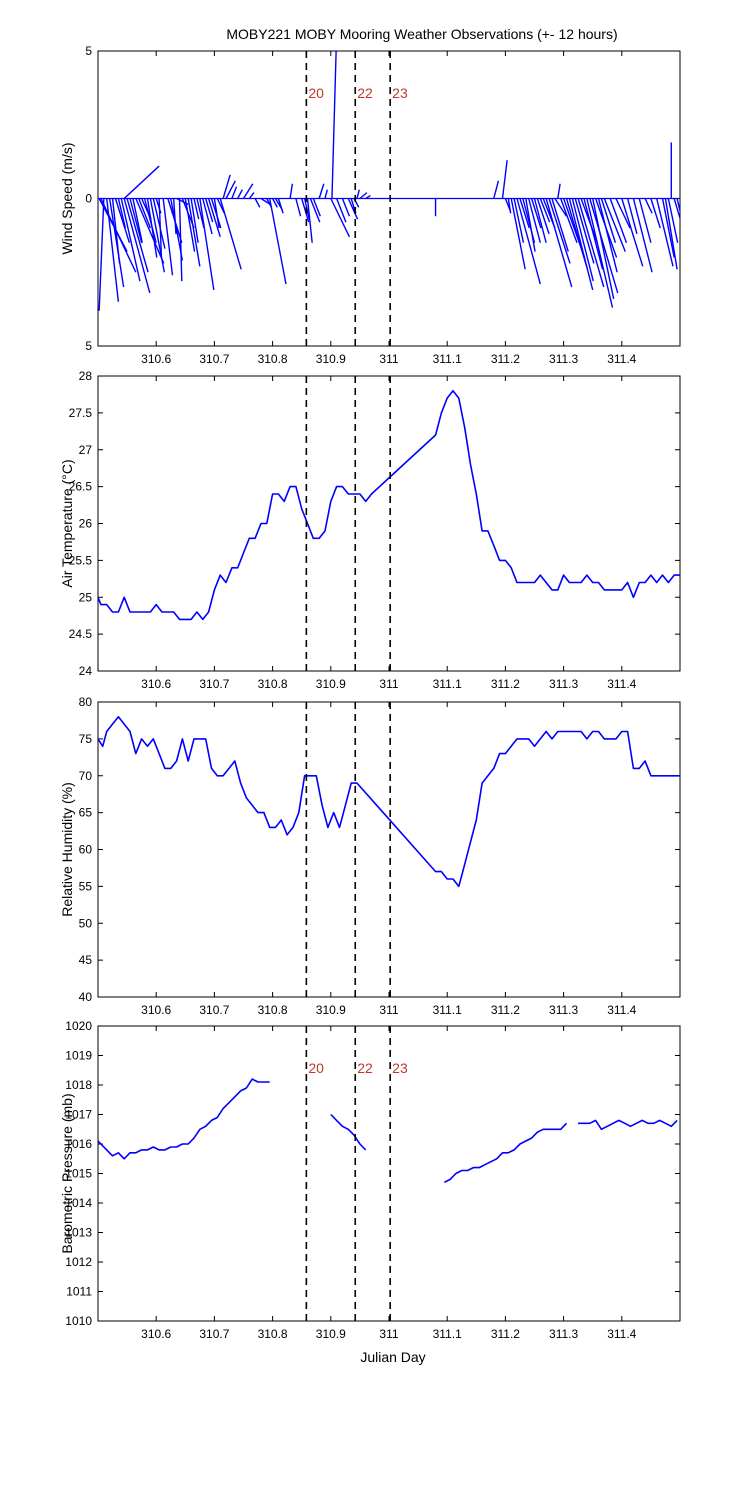 This screenshot has height=1500, width=750. I want to click on pressure-y-axis-label: Barometric Pressure (mb), so click(67, 1173).